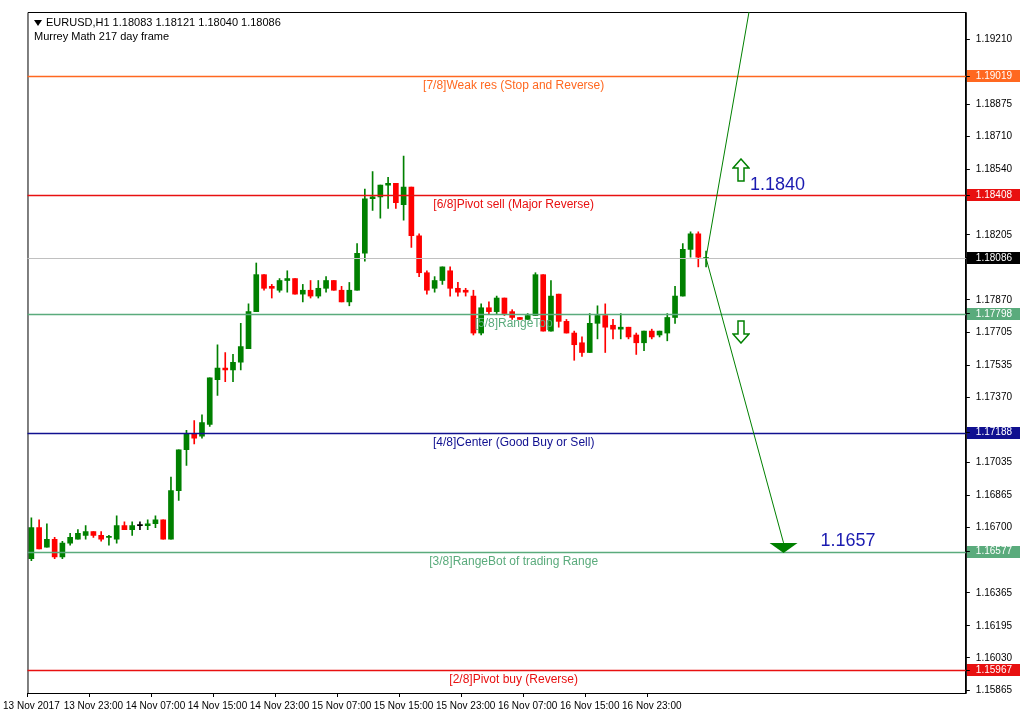 The width and height of the screenshot is (1020, 715). I want to click on x-tick-label: 15 Nov 23:00, so click(465, 705).